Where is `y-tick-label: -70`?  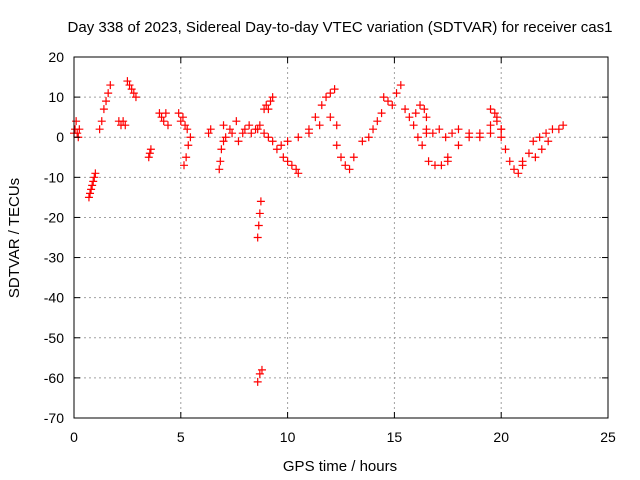 y-tick-label: -70 is located at coordinates (54, 418).